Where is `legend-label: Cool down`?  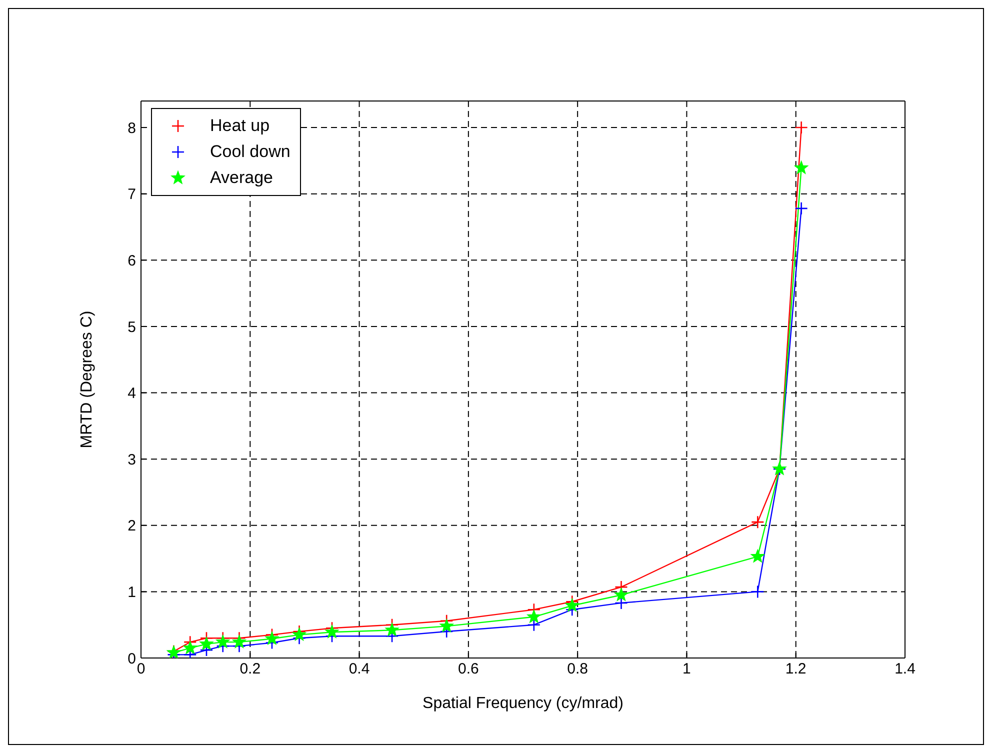
legend-label: Cool down is located at coordinates (250, 152).